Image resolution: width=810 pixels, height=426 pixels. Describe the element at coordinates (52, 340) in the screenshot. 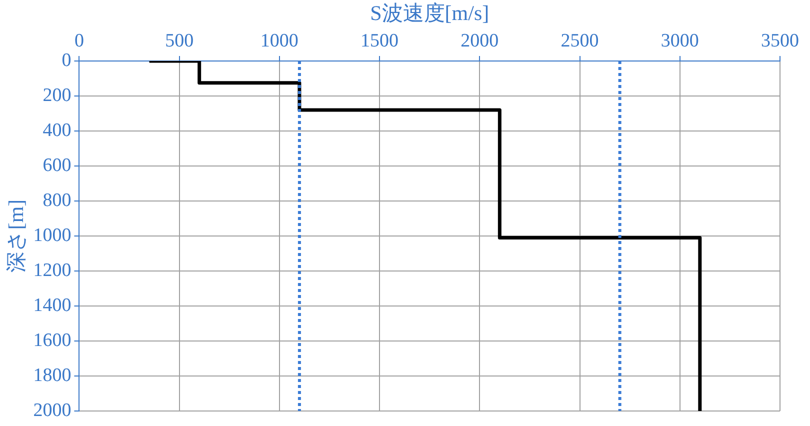

I see `y-tick-label: 1600` at that location.